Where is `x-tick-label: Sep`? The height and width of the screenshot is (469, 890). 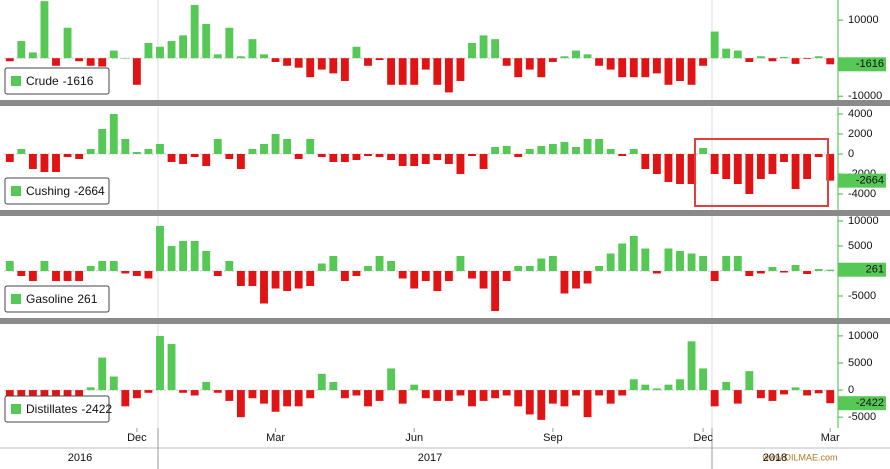 x-tick-label: Sep is located at coordinates (553, 438).